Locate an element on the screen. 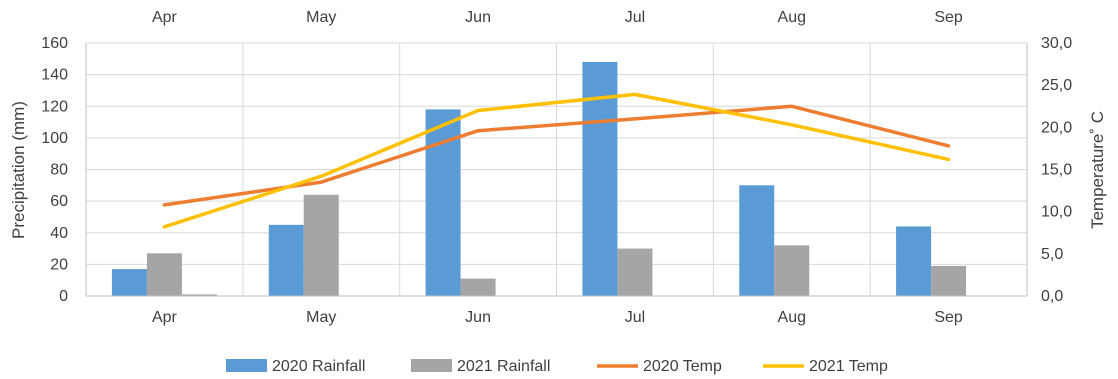 The height and width of the screenshot is (379, 1118). y-tick-label-left: 0 is located at coordinates (63, 296).